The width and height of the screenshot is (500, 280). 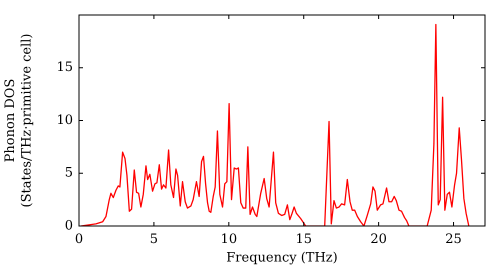 I want to click on y-tick-label: 10, so click(x=64, y=120).